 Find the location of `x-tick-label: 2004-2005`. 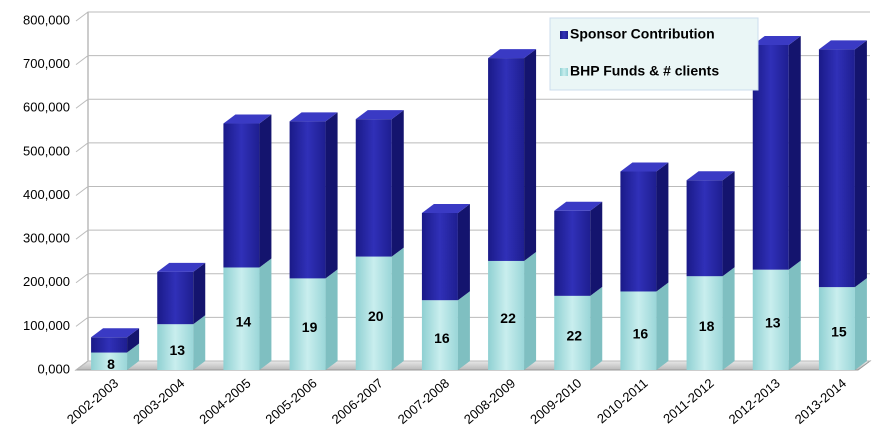

x-tick-label: 2004-2005 is located at coordinates (224, 400).